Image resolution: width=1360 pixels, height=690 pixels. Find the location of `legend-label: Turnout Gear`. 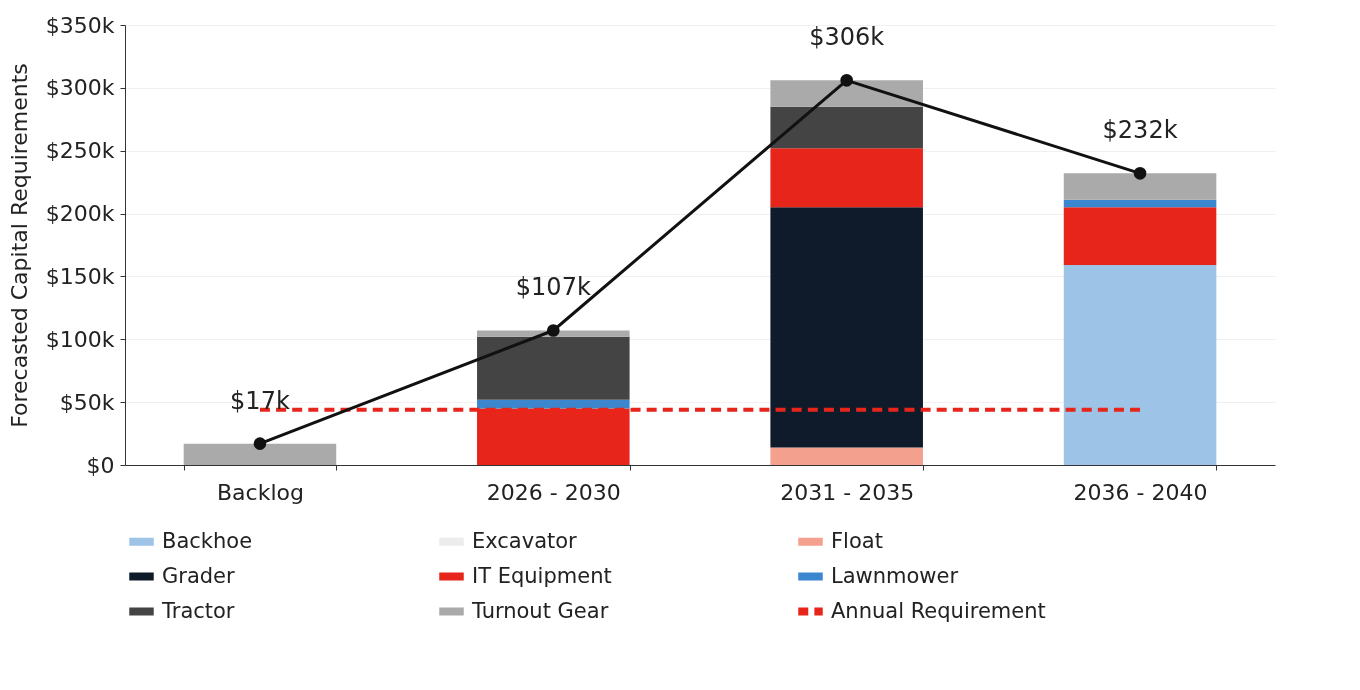

legend-label: Turnout Gear is located at coordinates (540, 610).